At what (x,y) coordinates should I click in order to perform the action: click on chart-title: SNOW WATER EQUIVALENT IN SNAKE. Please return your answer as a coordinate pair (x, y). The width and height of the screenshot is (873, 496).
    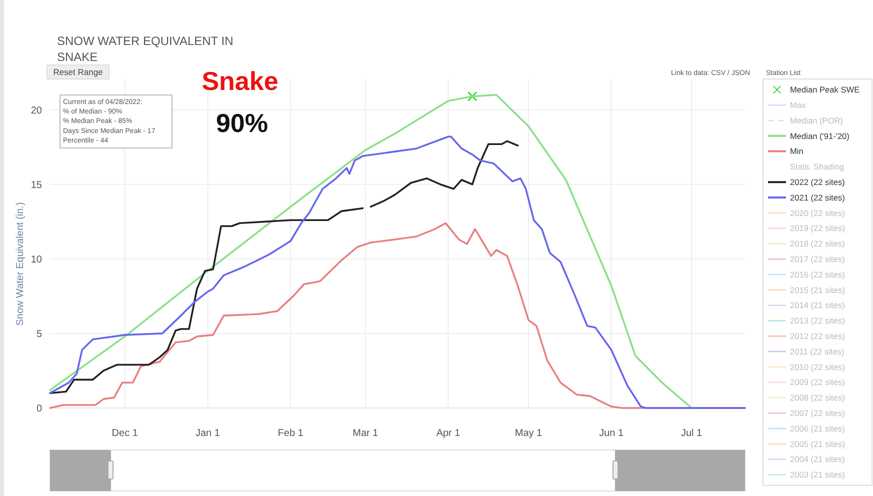
    Looking at the image, I should click on (145, 49).